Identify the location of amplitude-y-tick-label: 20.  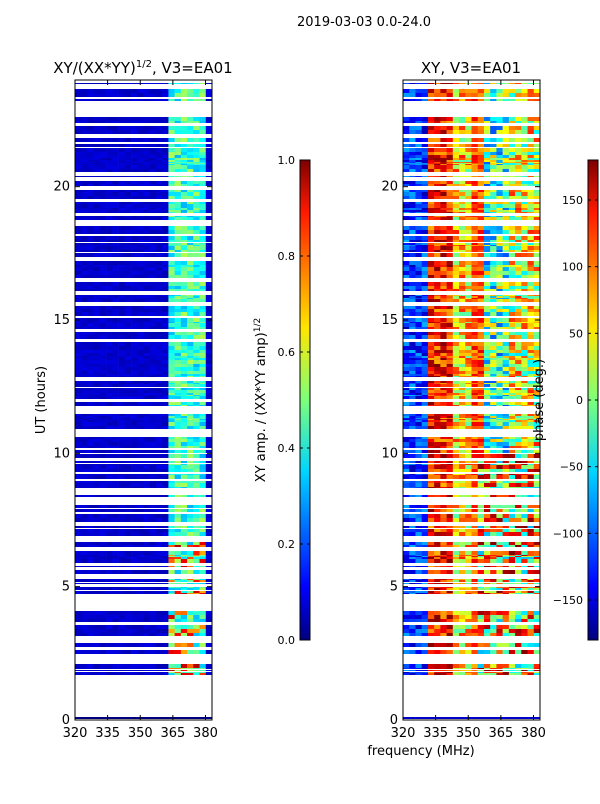
(61, 187).